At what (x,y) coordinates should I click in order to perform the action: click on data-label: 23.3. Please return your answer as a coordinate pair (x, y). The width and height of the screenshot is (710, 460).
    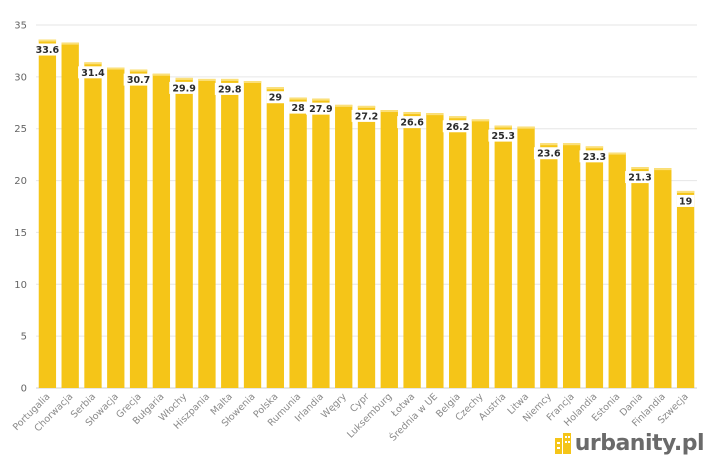
    Looking at the image, I should click on (594, 157).